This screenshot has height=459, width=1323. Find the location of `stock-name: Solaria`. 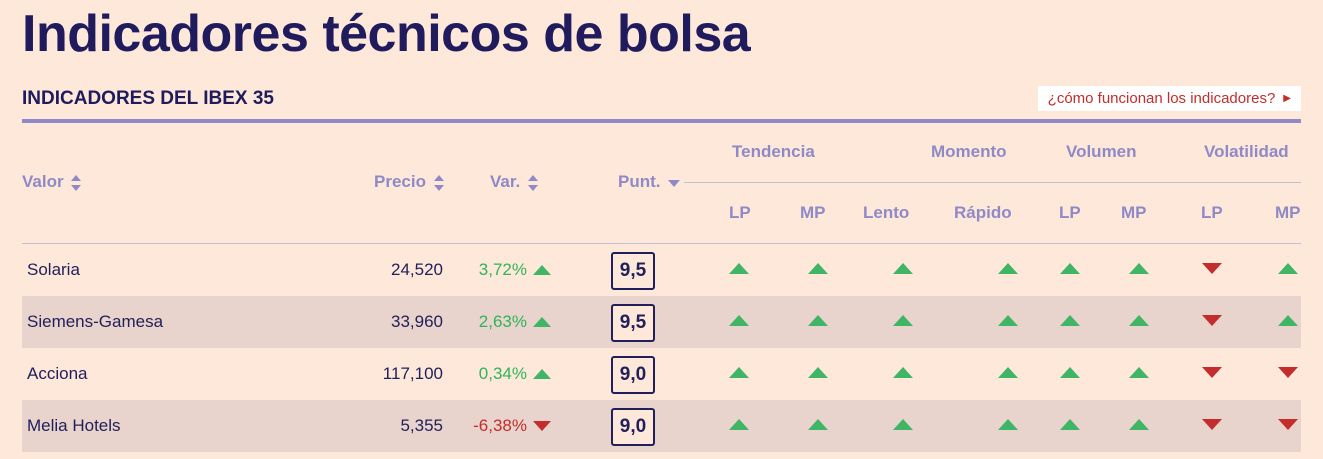

stock-name: Solaria is located at coordinates (53, 269).